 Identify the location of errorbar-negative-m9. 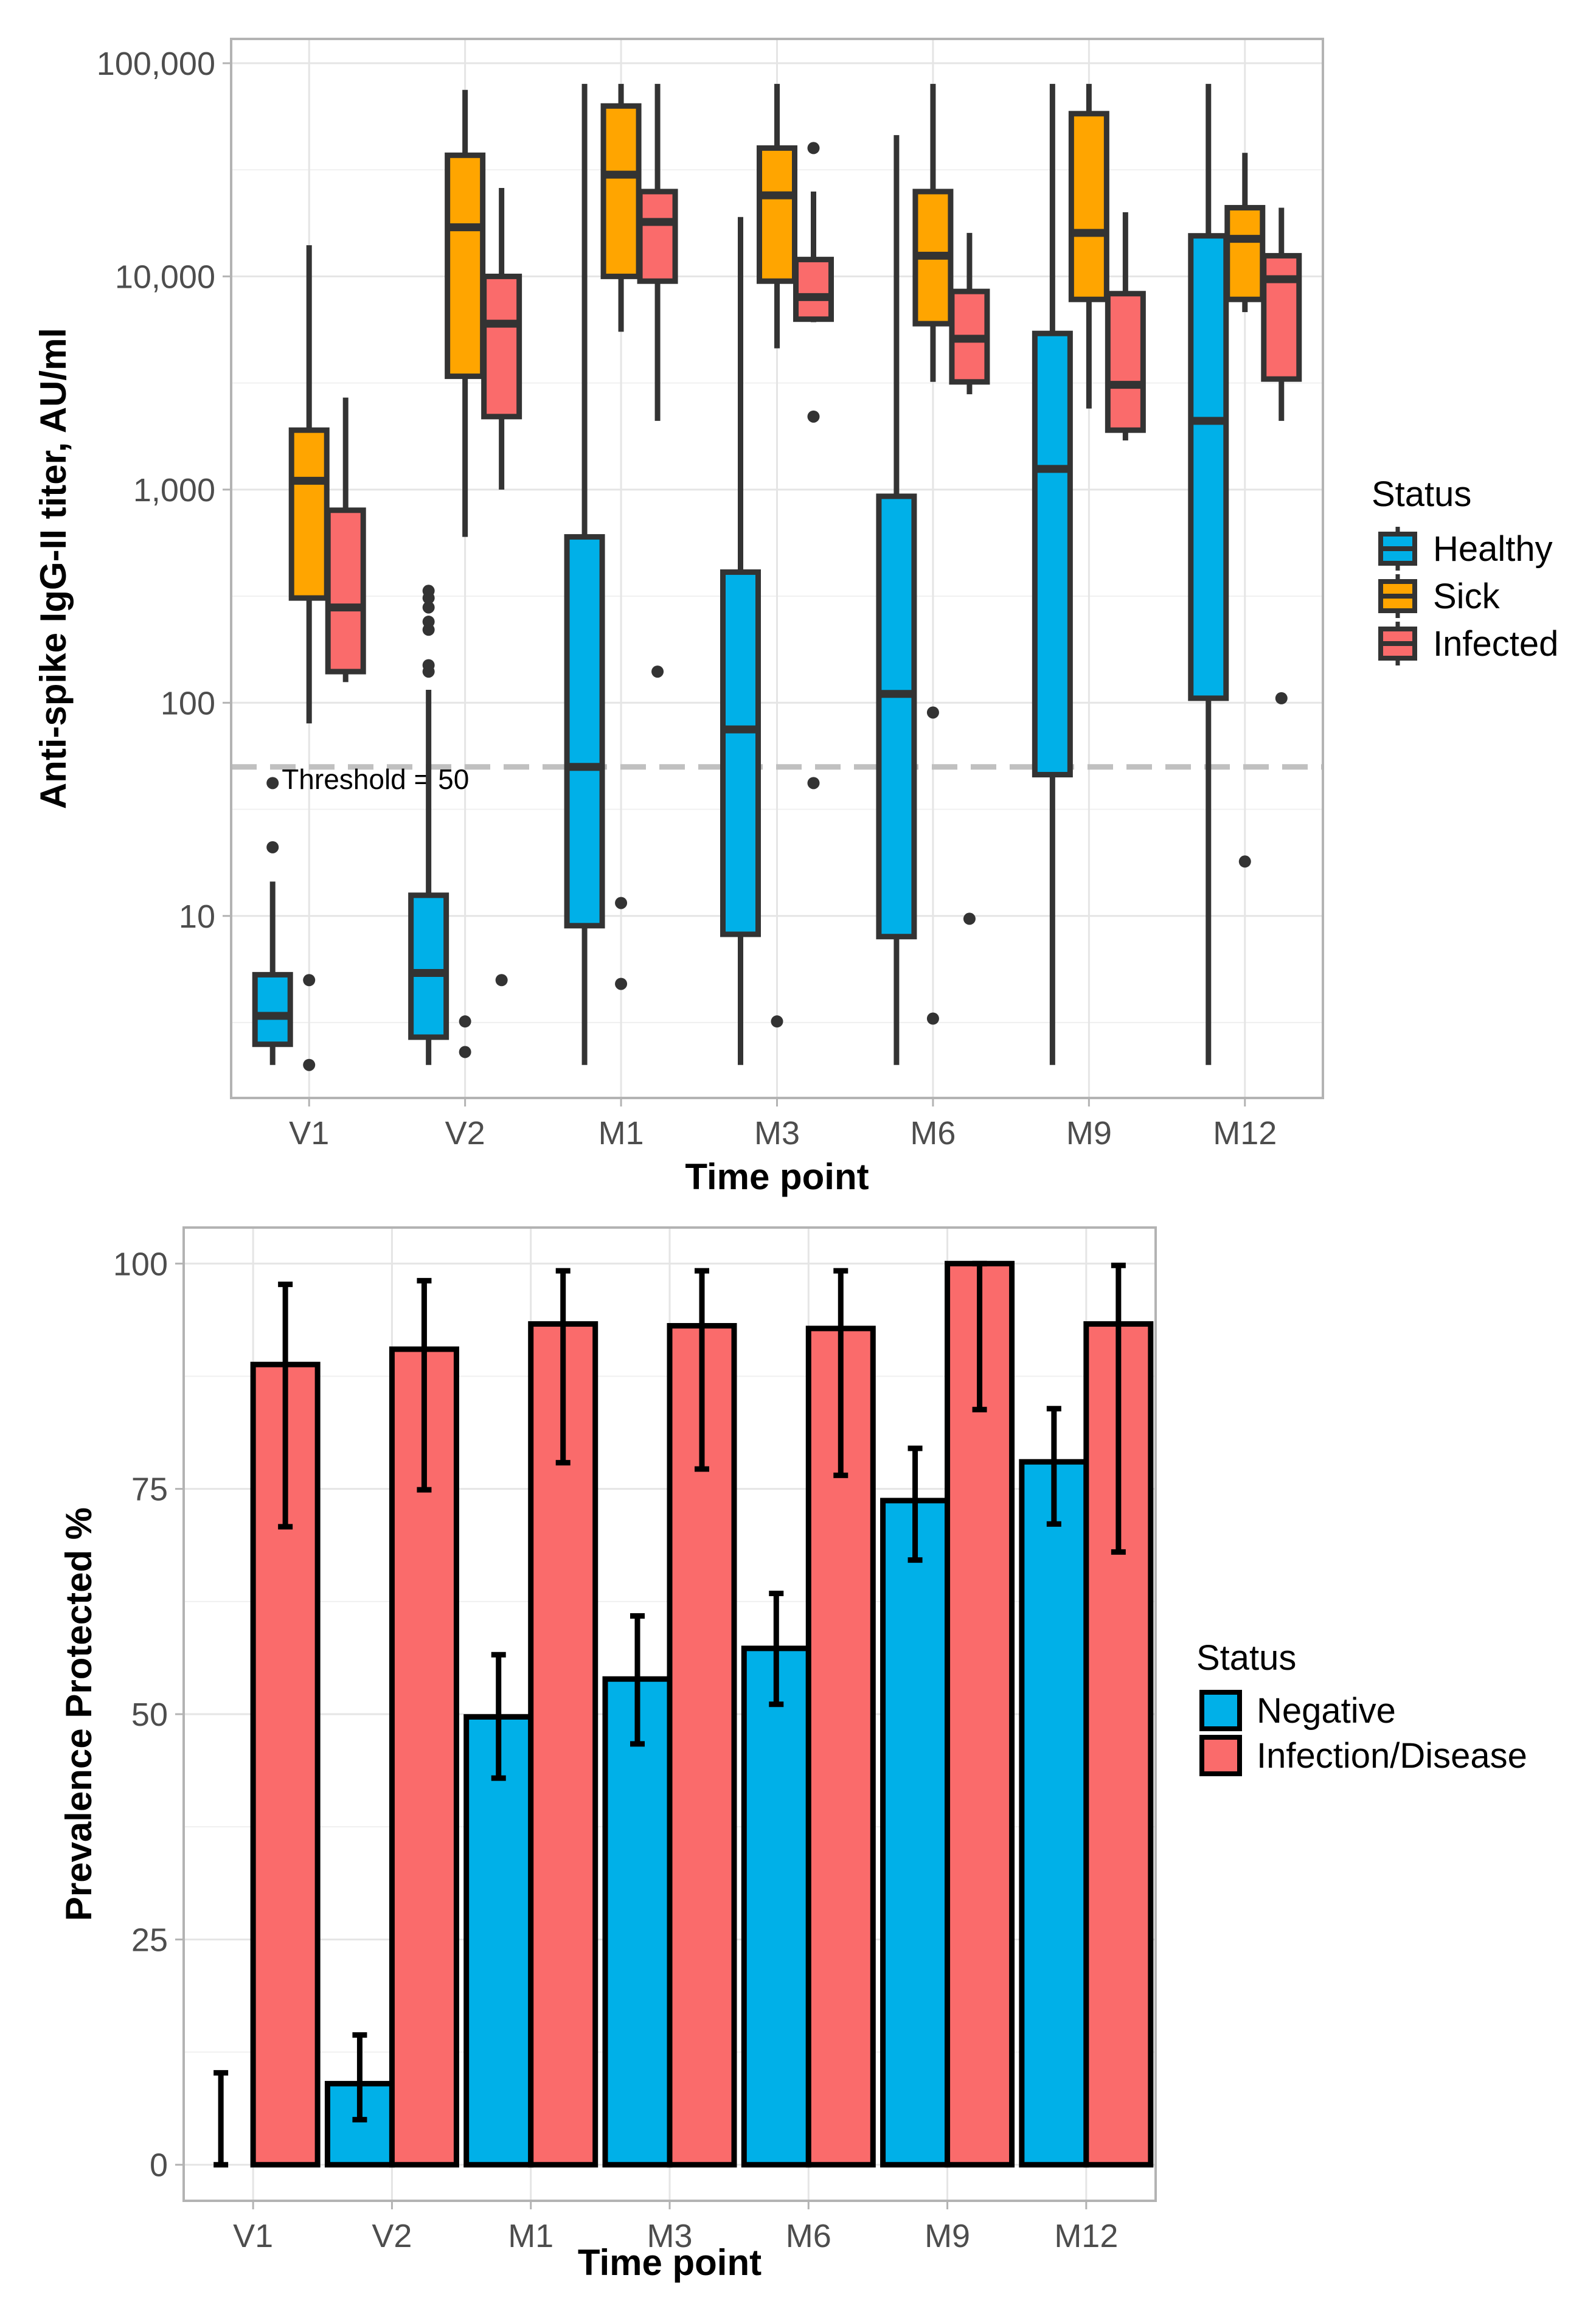
(915, 1504).